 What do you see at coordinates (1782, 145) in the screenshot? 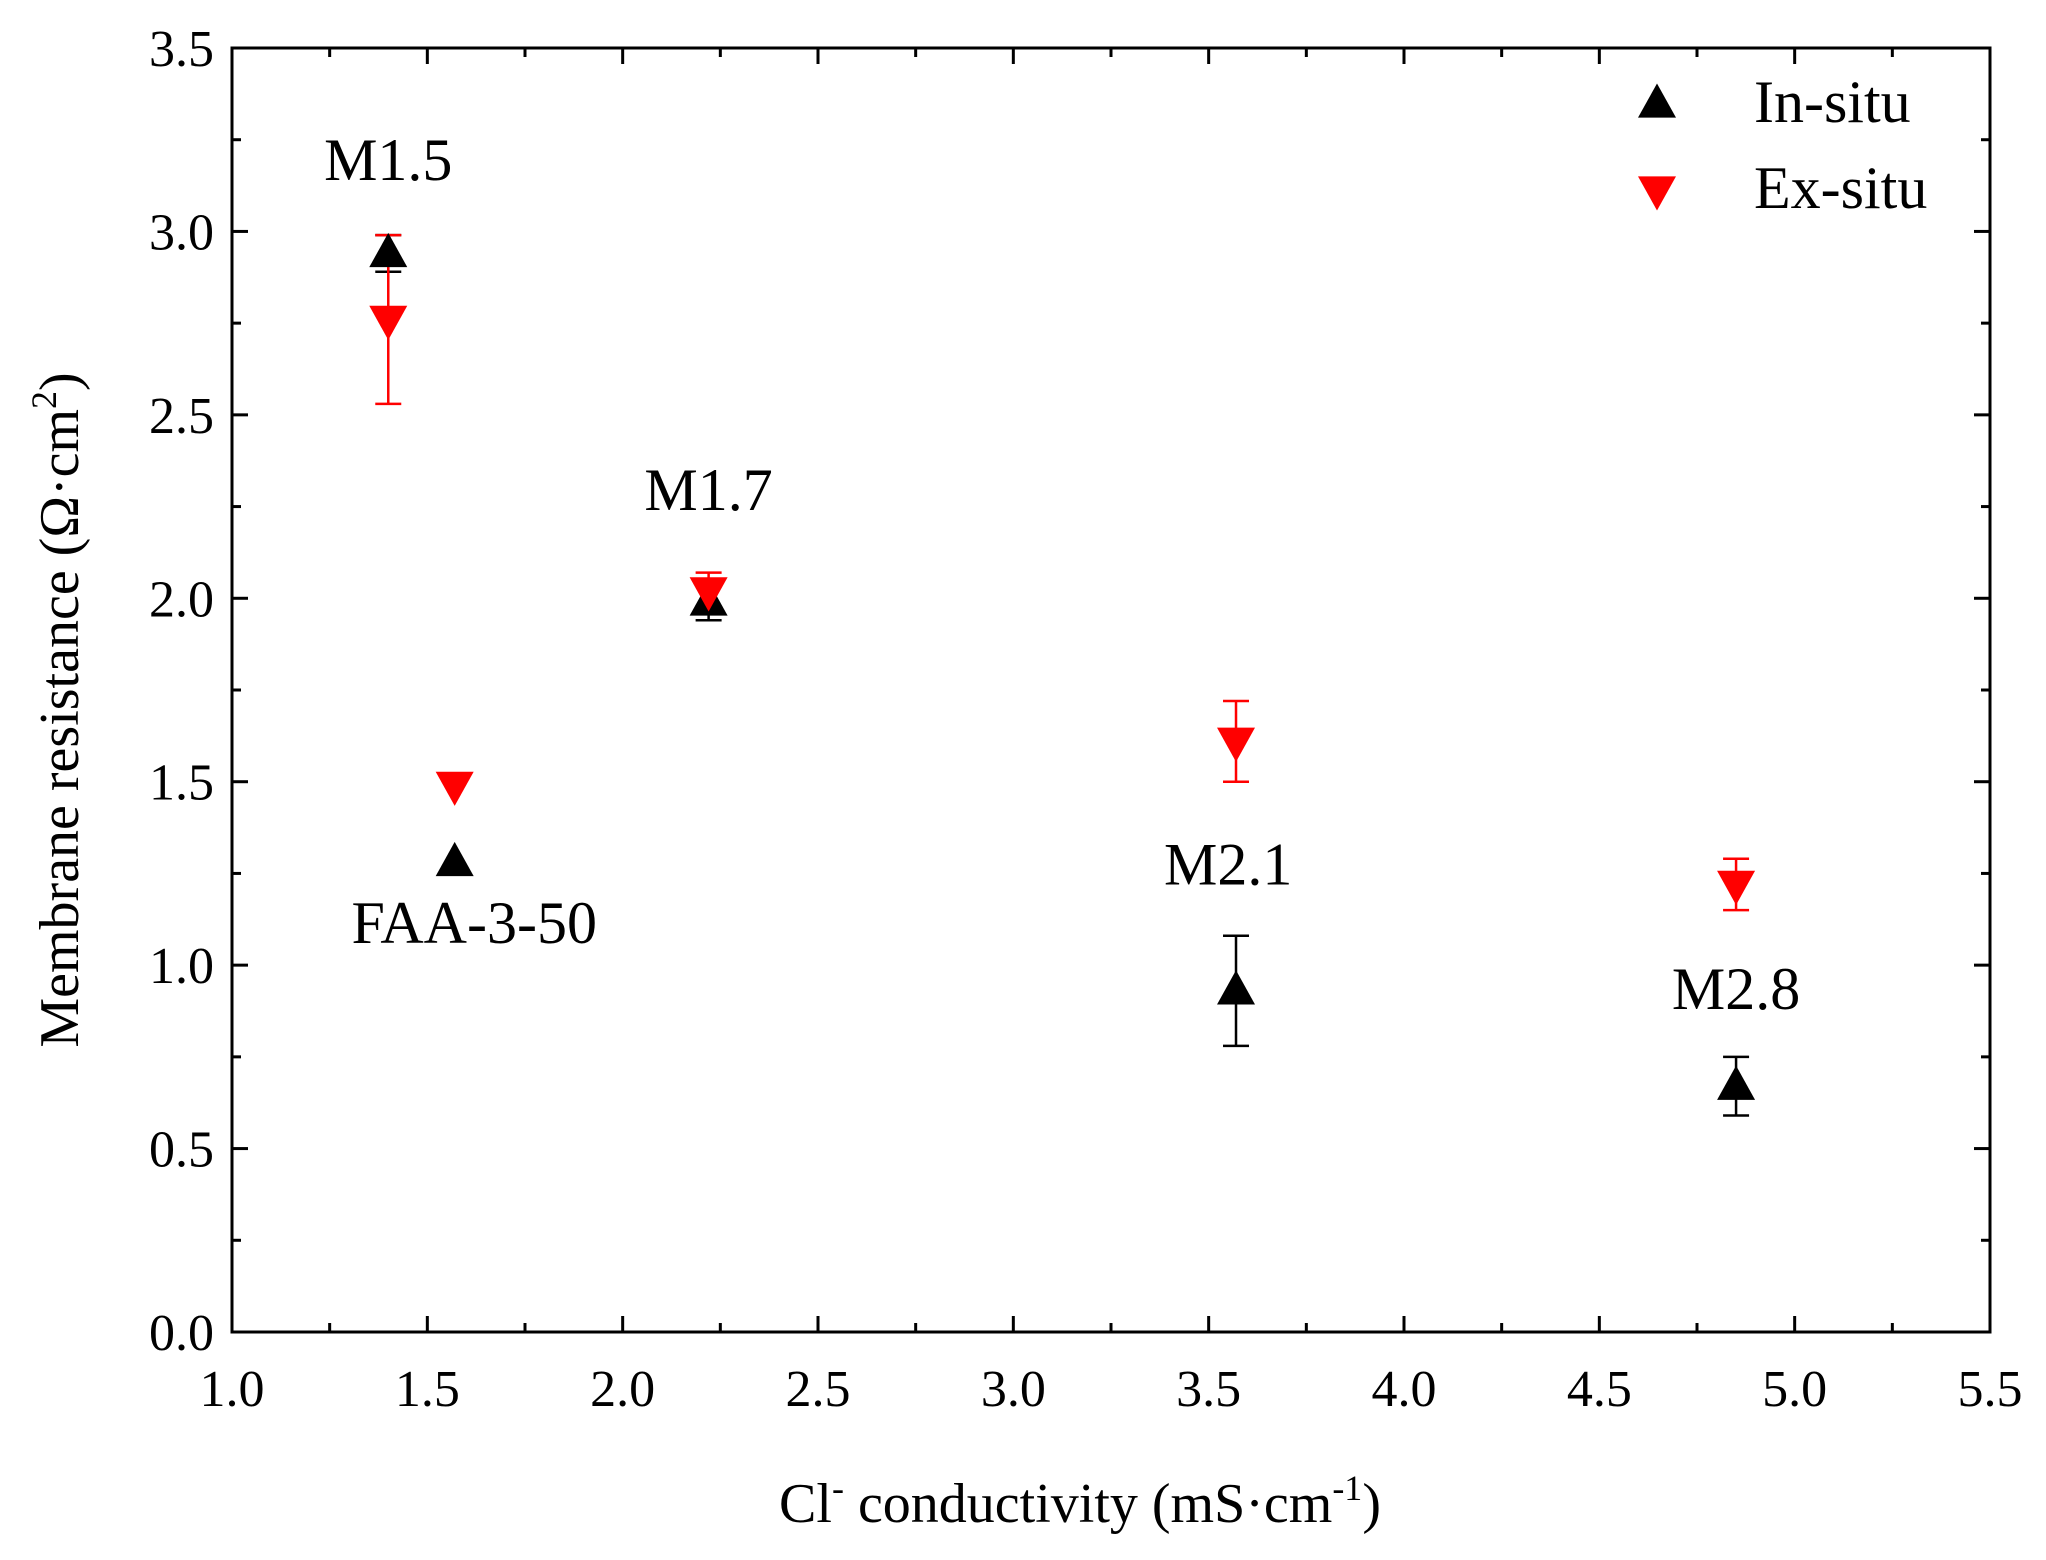
I see `legend: In-situ Ex-situ` at bounding box center [1782, 145].